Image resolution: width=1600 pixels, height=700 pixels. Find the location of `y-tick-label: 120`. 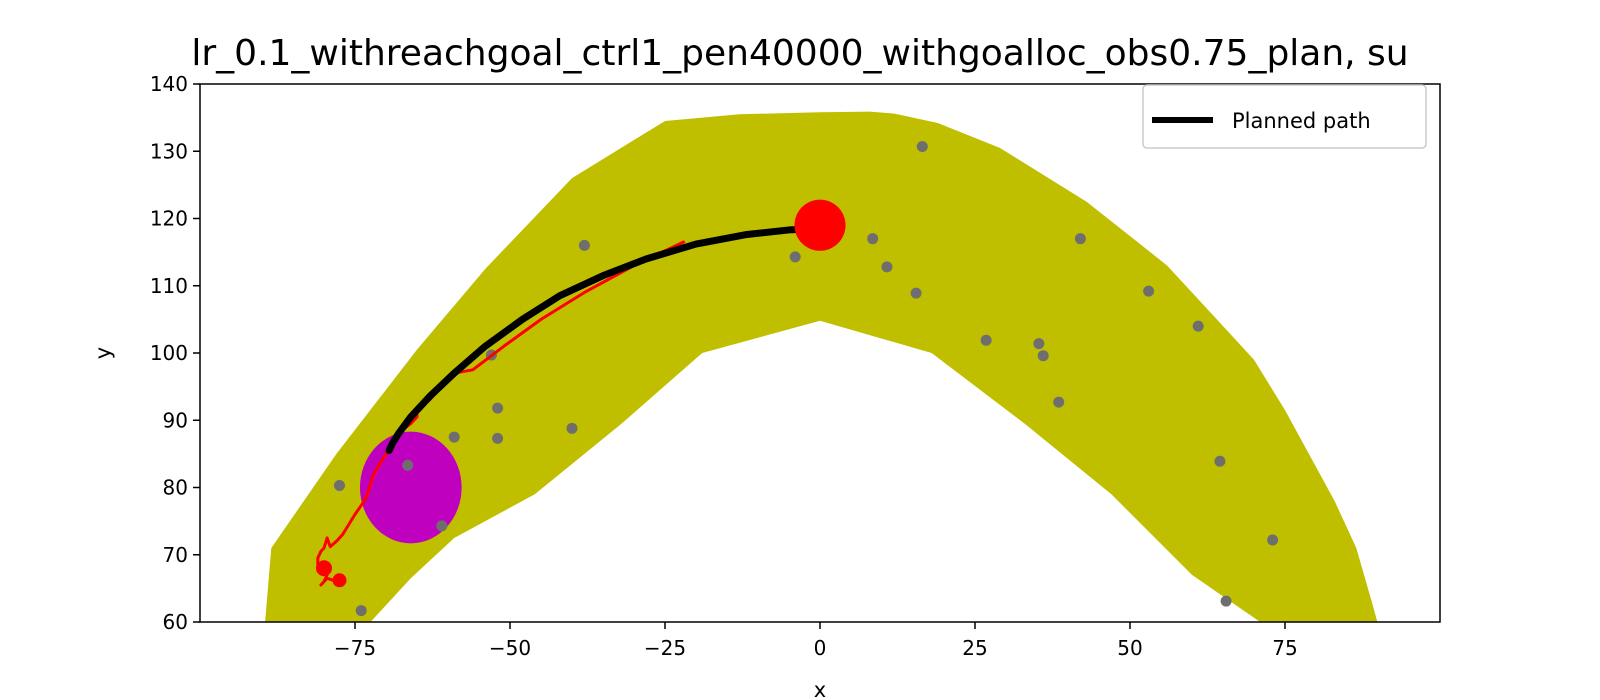

y-tick-label: 120 is located at coordinates (169, 219).